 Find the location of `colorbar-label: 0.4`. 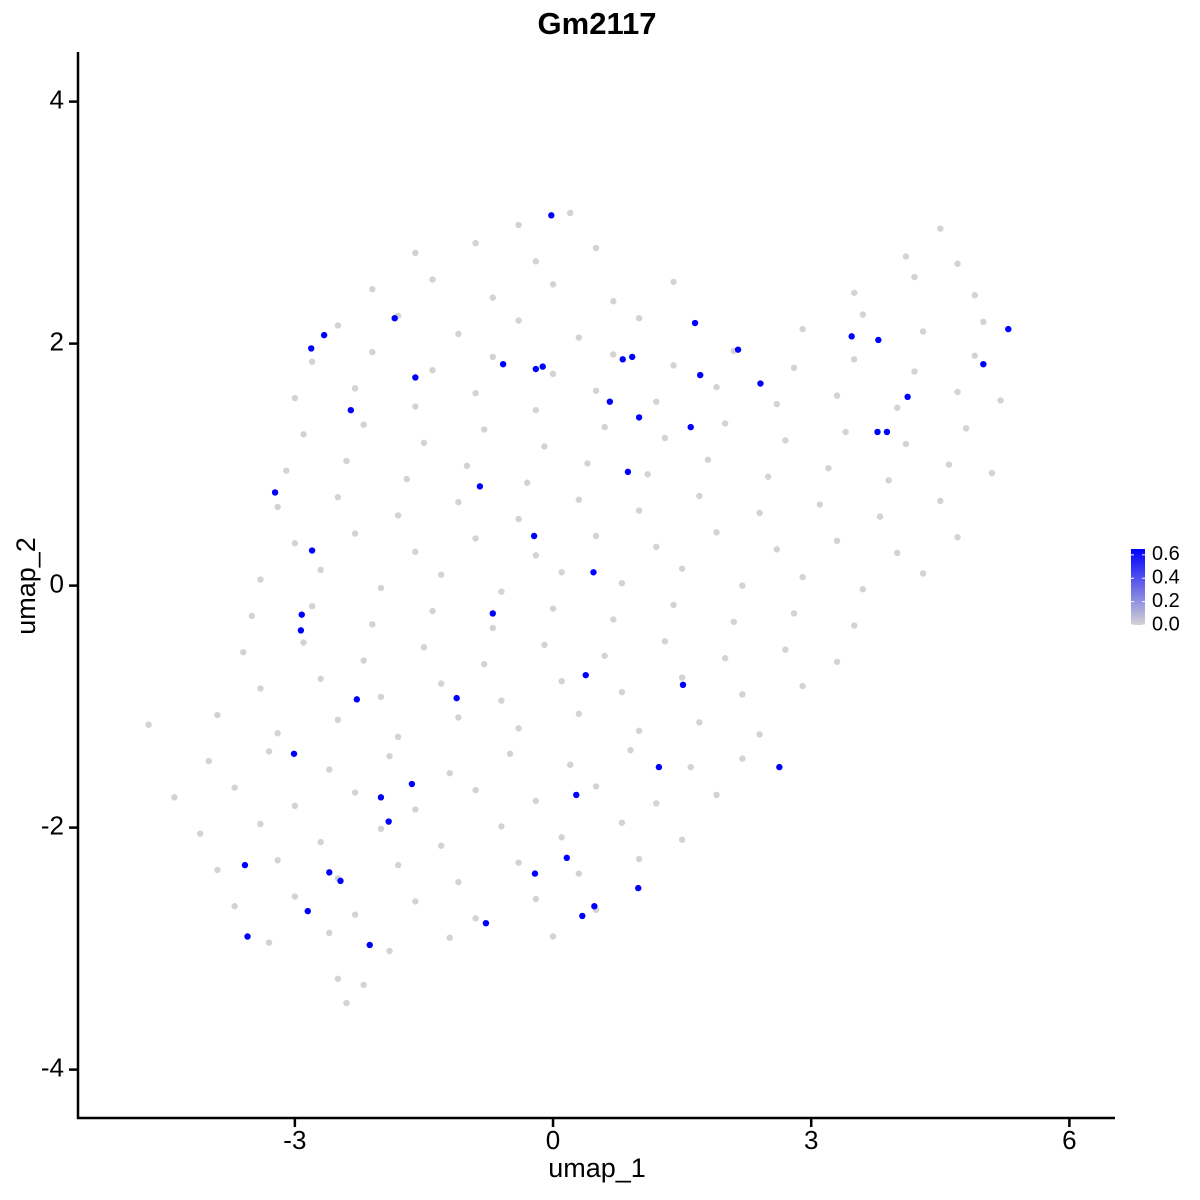

colorbar-label: 0.4 is located at coordinates (1166, 578).